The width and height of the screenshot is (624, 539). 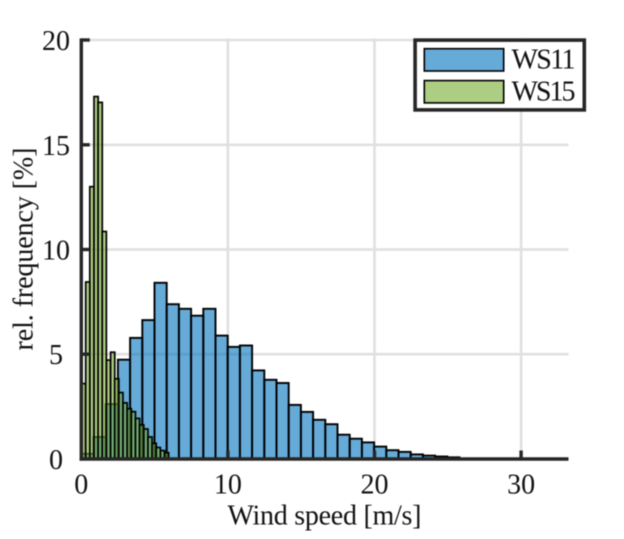 I want to click on svg-text: 5, so click(x=56, y=355).